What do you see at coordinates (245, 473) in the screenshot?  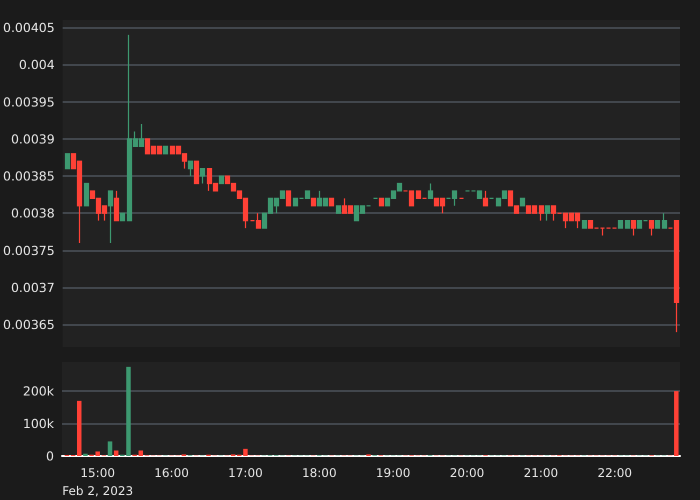 I see `x-tick-label: 17:00` at bounding box center [245, 473].